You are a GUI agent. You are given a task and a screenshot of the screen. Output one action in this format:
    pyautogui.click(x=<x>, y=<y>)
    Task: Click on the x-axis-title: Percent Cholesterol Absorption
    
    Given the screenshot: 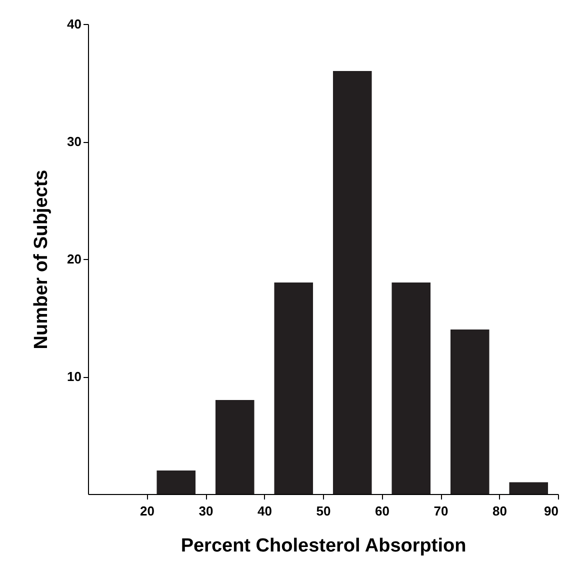 What is the action you would take?
    pyautogui.click(x=323, y=546)
    